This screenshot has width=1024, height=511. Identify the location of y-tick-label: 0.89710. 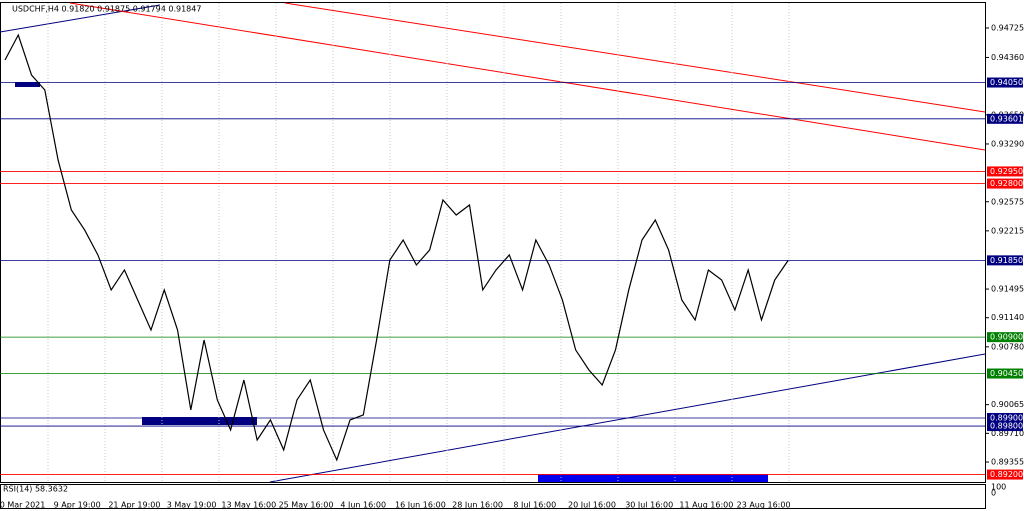
(1007, 433).